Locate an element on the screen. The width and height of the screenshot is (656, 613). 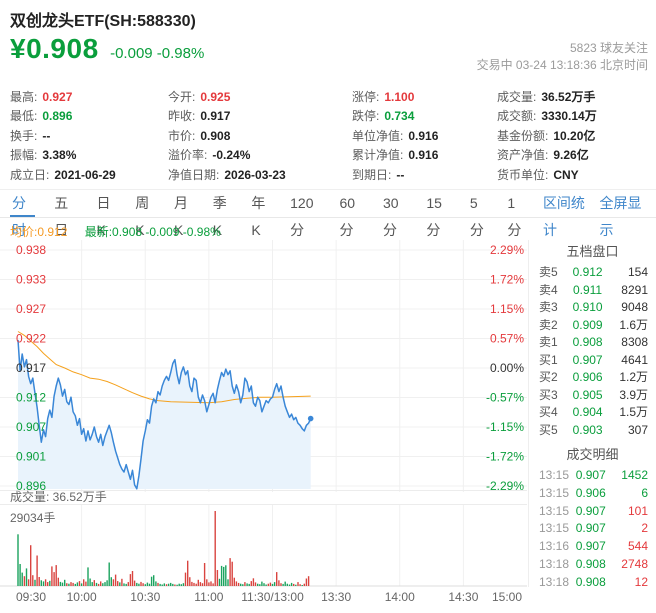
order-book-row-buy4: 买4 0.904 1.5万 is located at coordinates (593, 412).